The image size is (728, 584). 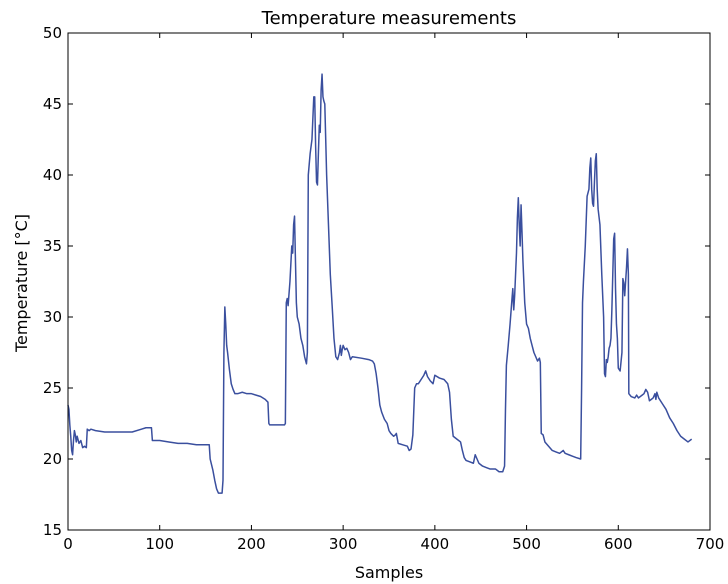 What do you see at coordinates (52, 459) in the screenshot?
I see `y-tick-label: 20` at bounding box center [52, 459].